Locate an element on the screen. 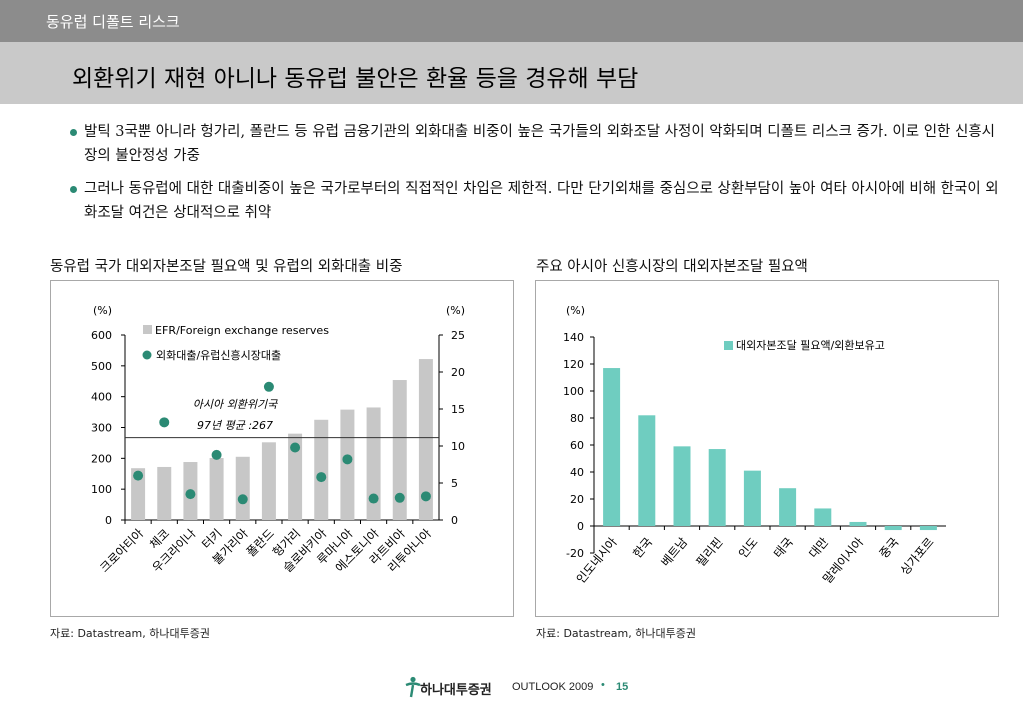 This screenshot has height=708, width=1023. chart1-reference-label-1: 아시아 외환위기국 is located at coordinates (235, 404).